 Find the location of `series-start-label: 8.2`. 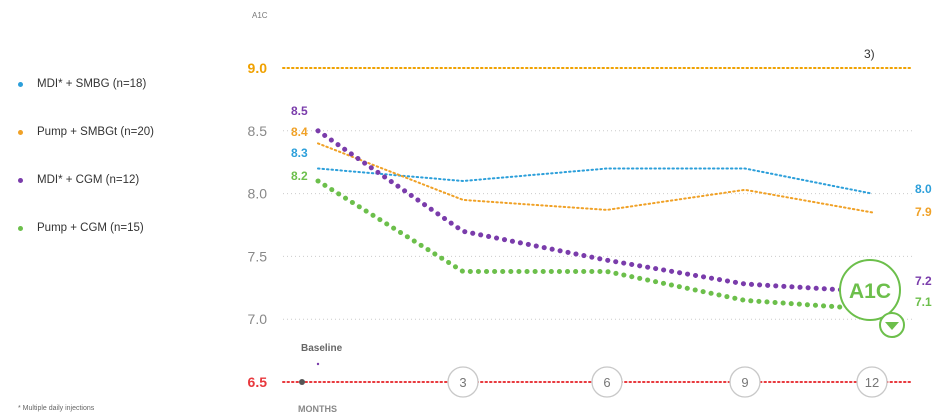

series-start-label: 8.2 is located at coordinates (299, 176).